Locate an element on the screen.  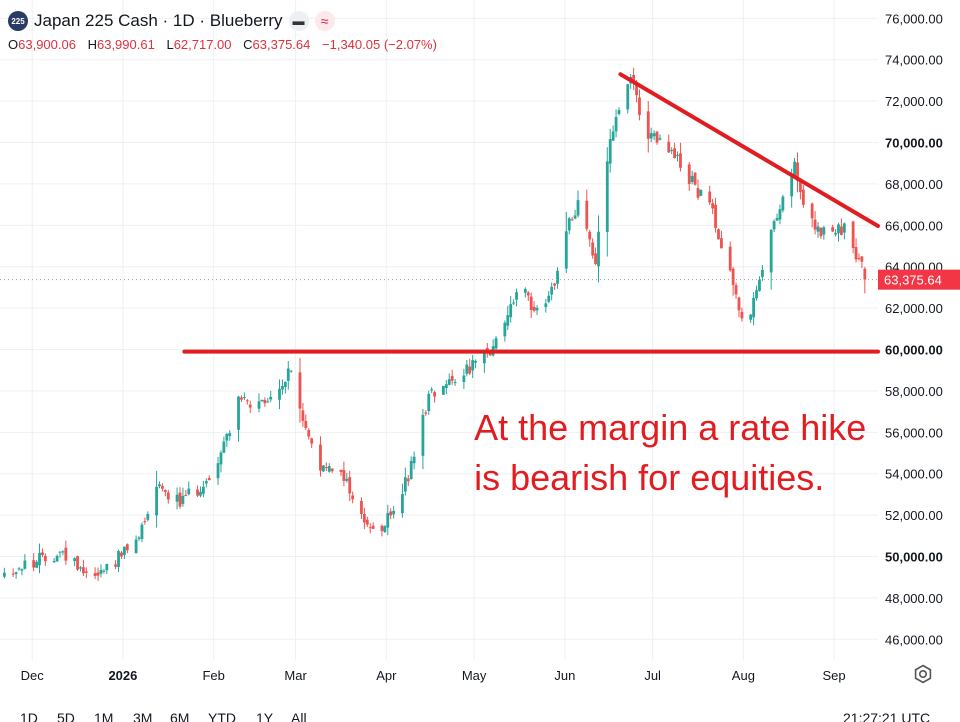
price-tick-label: 52,000.00 is located at coordinates (914, 515).